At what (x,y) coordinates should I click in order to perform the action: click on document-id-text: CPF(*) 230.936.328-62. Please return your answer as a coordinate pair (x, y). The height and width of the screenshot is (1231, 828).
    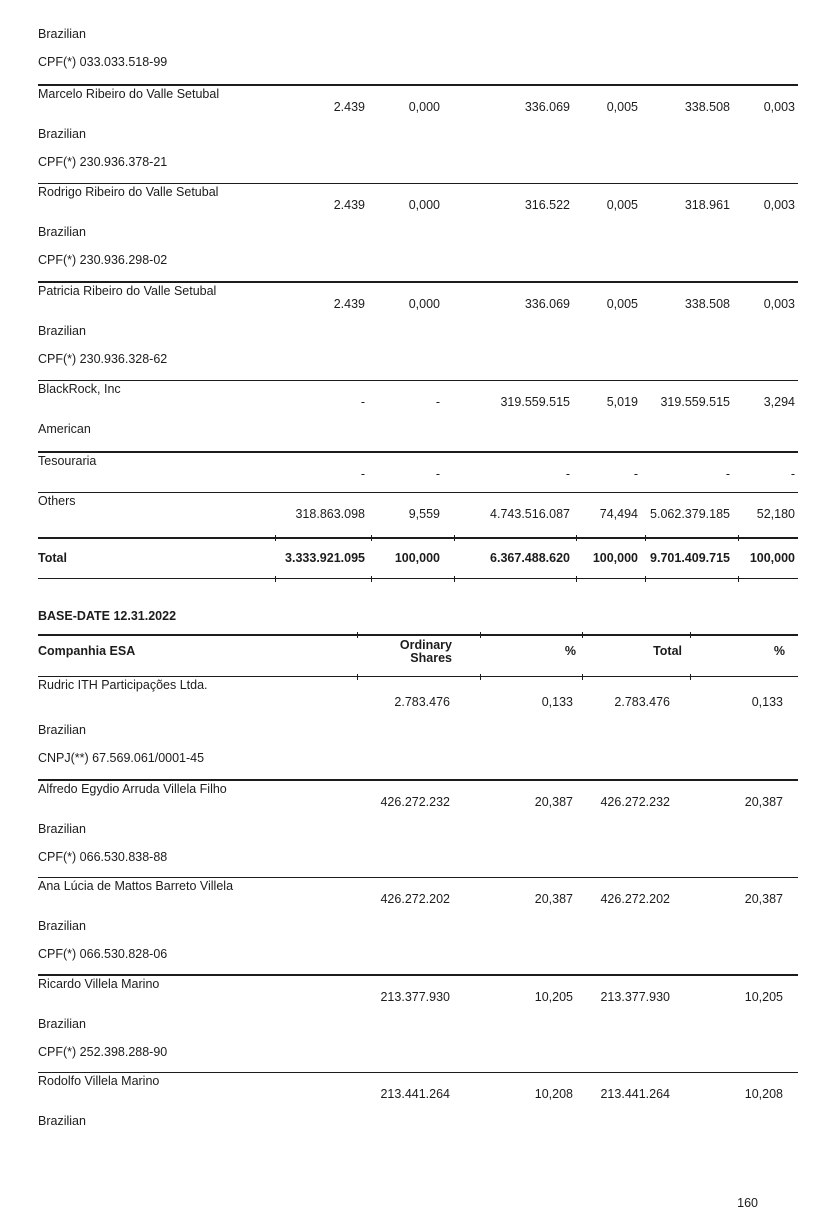
    Looking at the image, I should click on (103, 358).